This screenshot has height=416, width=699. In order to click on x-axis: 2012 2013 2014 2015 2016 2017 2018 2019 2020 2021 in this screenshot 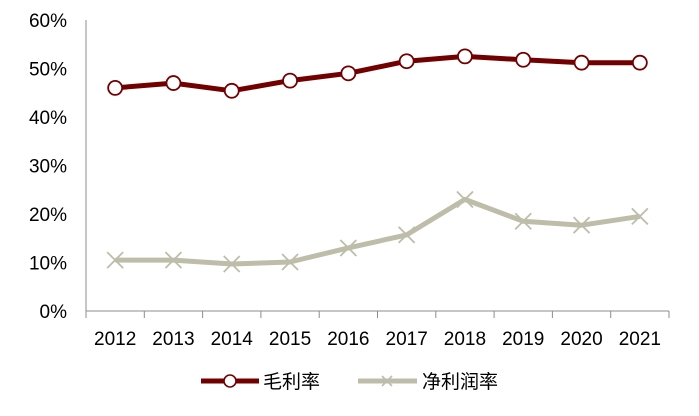, I will do `click(377, 330)`.